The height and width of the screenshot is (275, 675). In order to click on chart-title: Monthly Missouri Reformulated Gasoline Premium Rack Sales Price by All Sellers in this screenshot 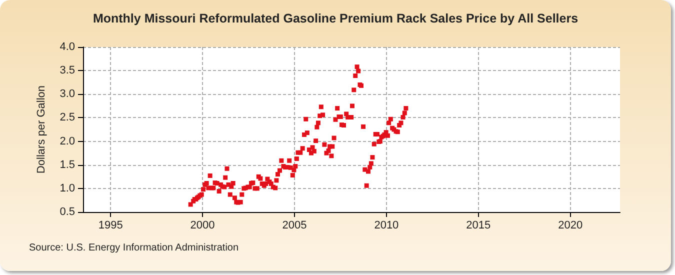, I will do `click(335, 19)`.